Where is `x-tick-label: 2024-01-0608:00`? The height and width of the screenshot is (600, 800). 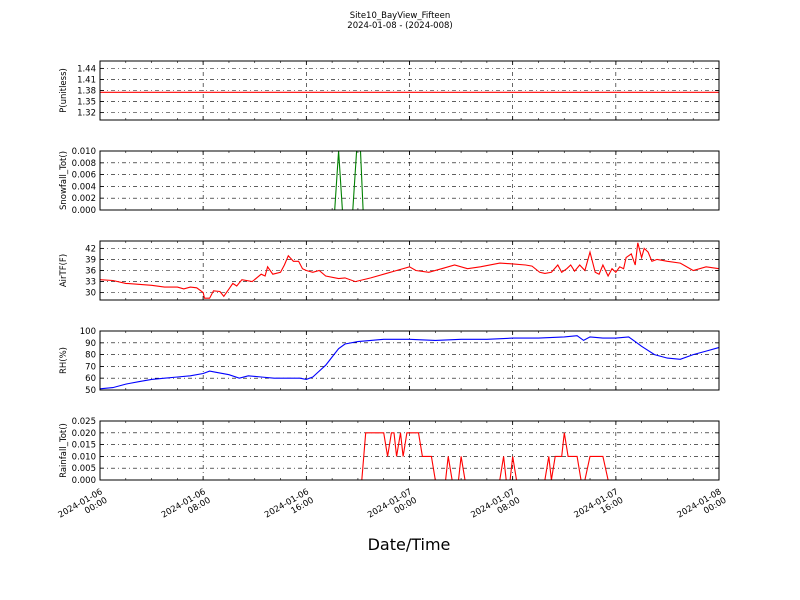 x-tick-label: 2024-01-0608:00 is located at coordinates (186, 508).